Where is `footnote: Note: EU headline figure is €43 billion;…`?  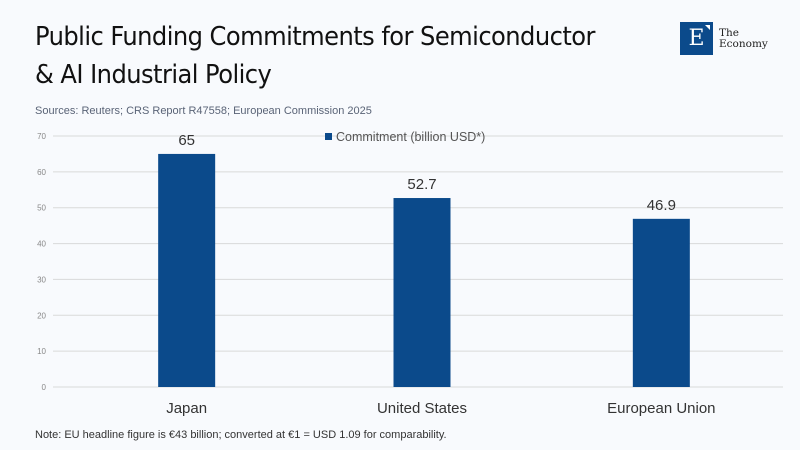 footnote: Note: EU headline figure is €43 billion;… is located at coordinates (241, 435).